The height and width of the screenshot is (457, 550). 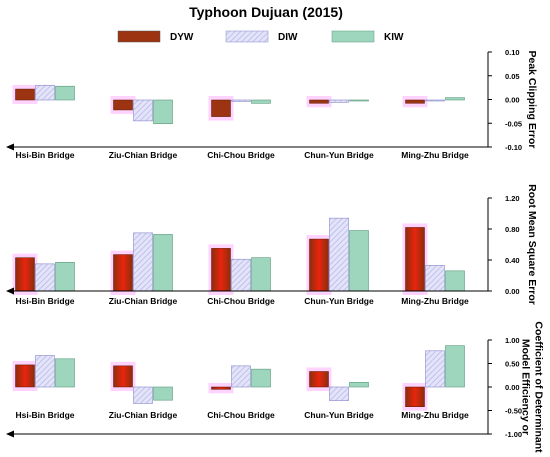 What do you see at coordinates (512, 198) in the screenshot?
I see `y-tick-label-2-0: 1.20` at bounding box center [512, 198].